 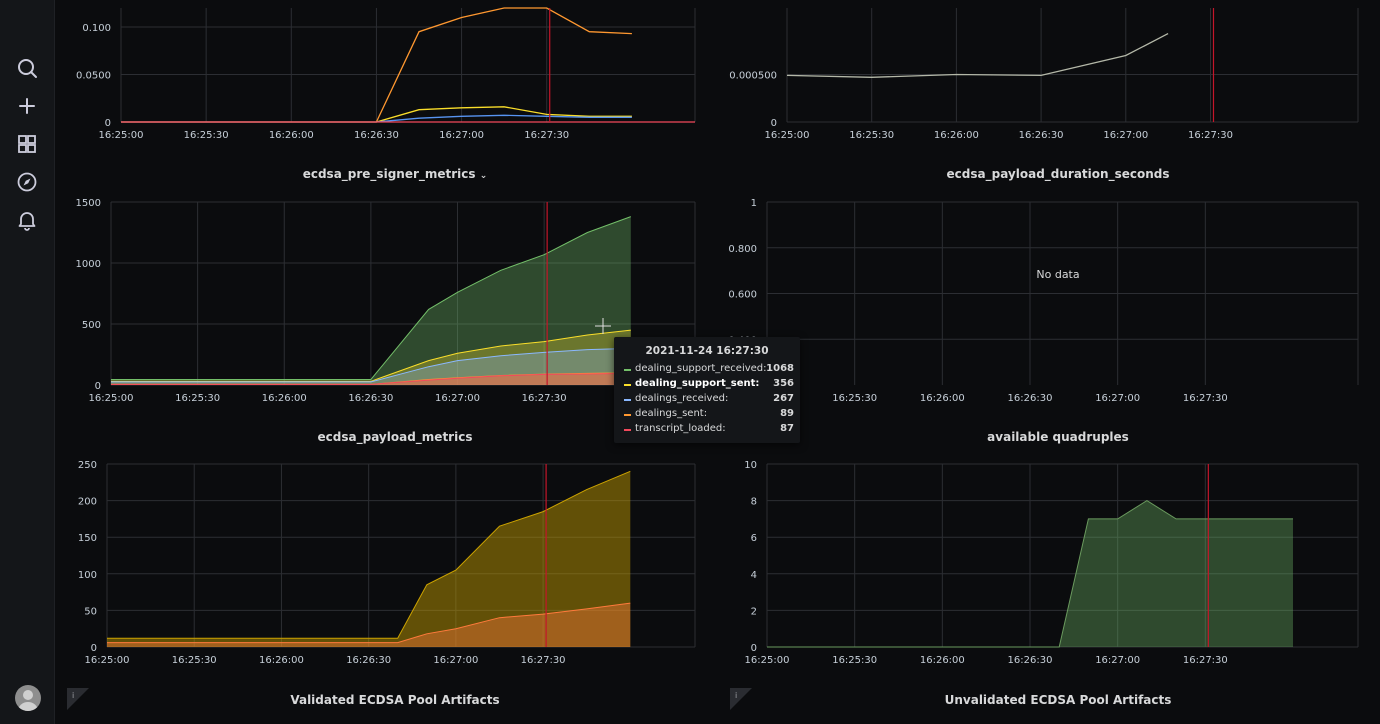 What do you see at coordinates (754, 203) in the screenshot?
I see `y-tick-label: 1` at bounding box center [754, 203].